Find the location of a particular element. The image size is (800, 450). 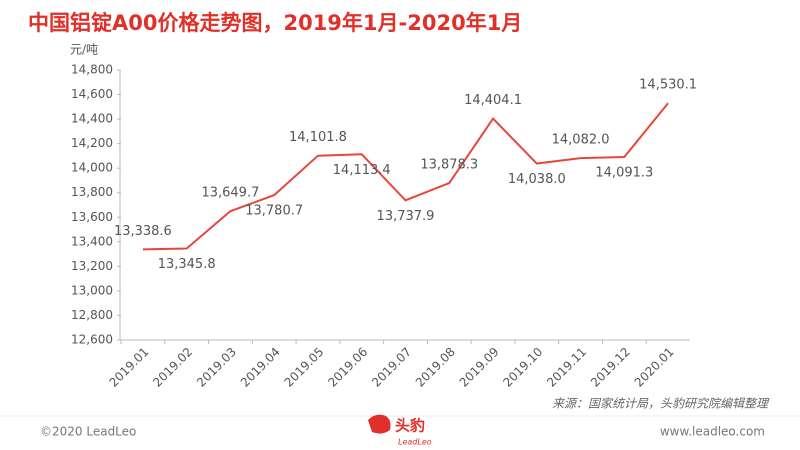

data-label: 13,780.7 is located at coordinates (274, 211).